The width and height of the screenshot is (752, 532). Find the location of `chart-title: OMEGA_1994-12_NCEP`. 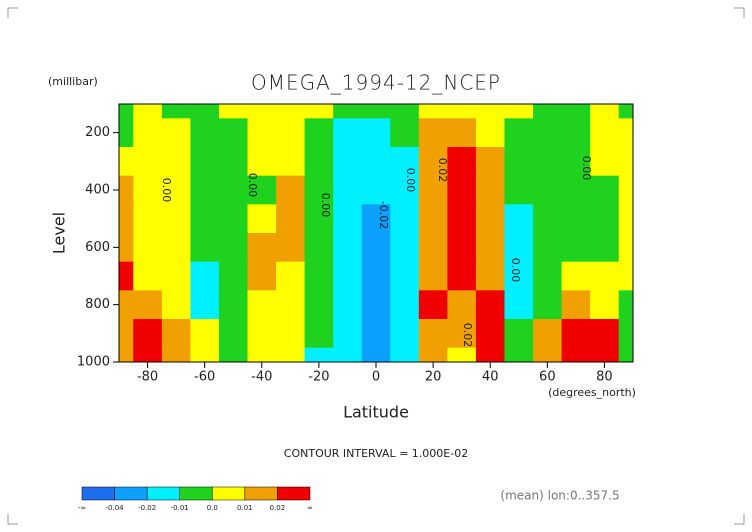

chart-title: OMEGA_1994-12_NCEP is located at coordinates (376, 83).